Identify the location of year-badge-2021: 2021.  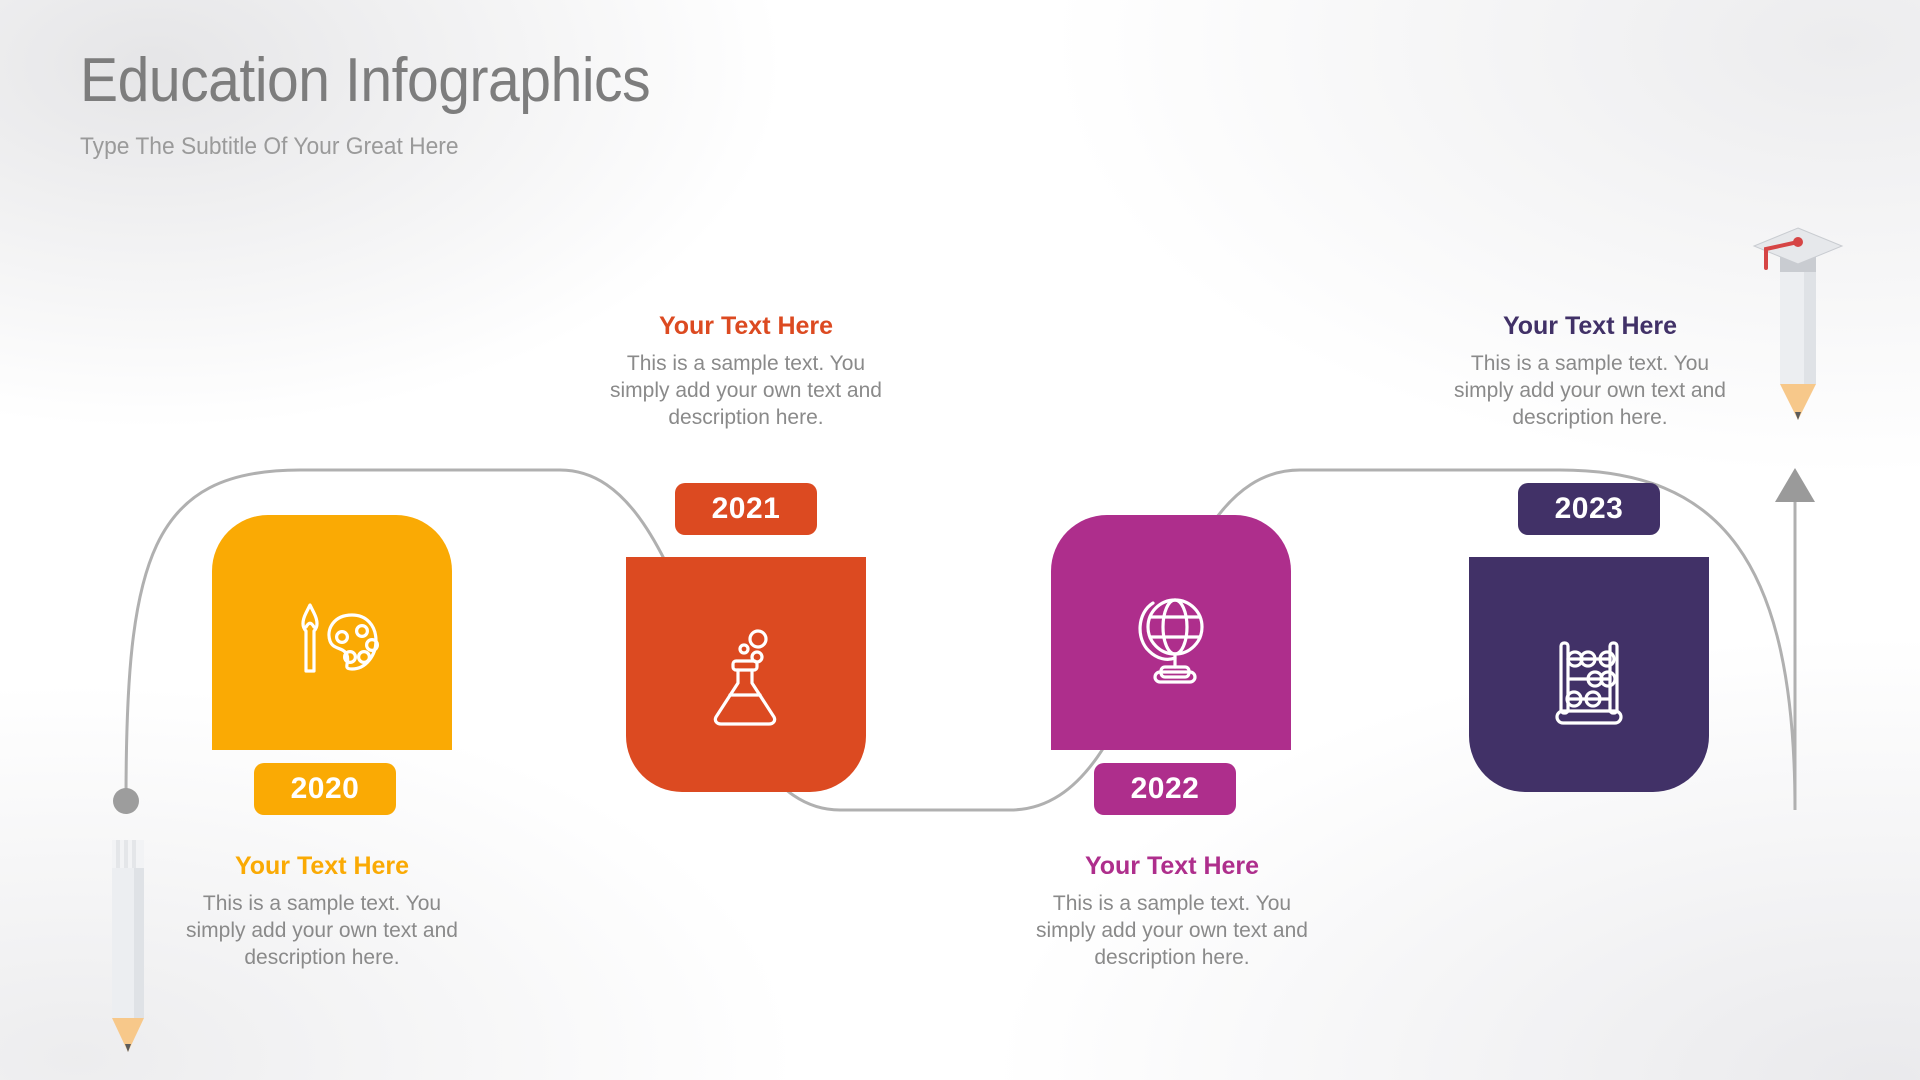
(746, 509).